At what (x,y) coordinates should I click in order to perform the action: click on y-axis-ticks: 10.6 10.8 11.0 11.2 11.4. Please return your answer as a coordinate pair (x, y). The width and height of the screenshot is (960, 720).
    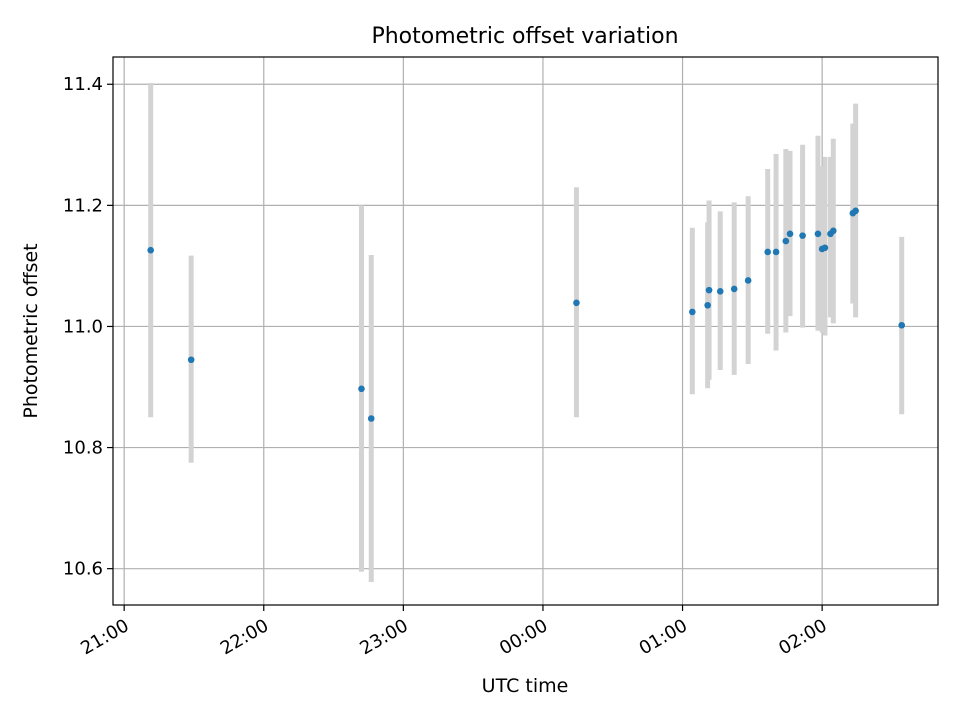
    Looking at the image, I should click on (88, 327).